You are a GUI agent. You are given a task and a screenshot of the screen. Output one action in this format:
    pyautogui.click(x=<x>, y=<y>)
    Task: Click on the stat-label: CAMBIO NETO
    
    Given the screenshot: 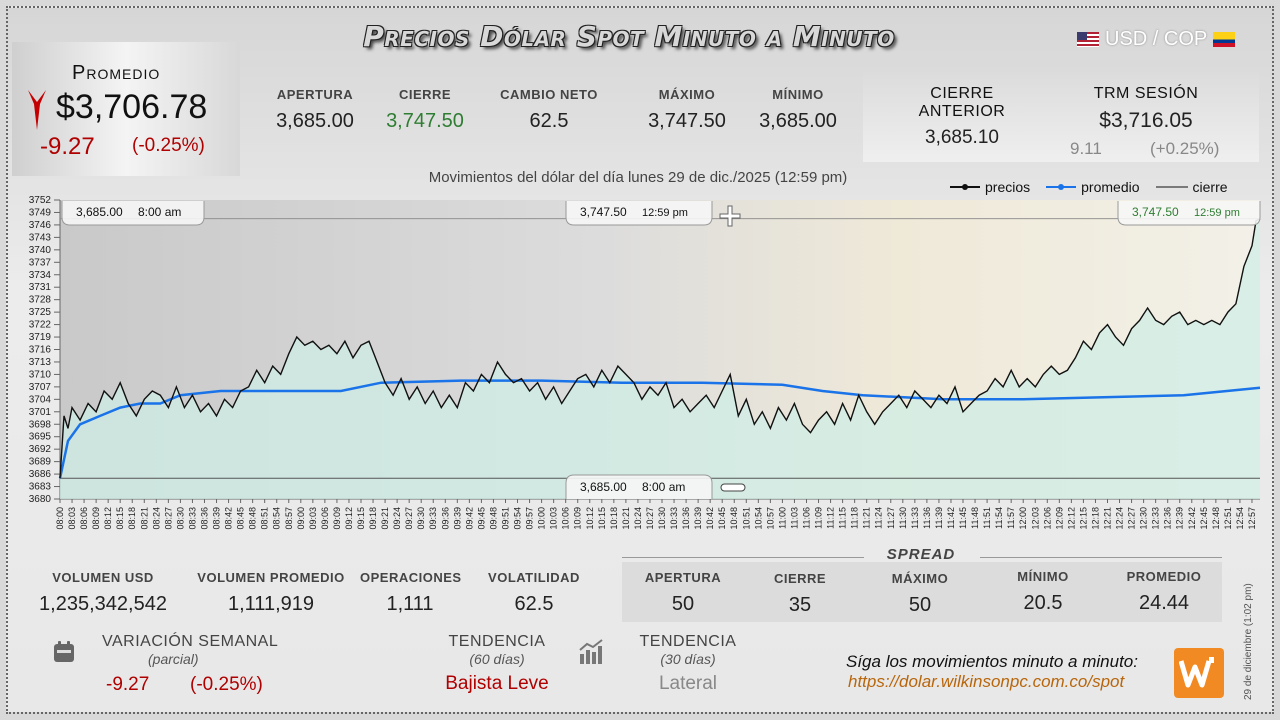 What is the action you would take?
    pyautogui.click(x=549, y=94)
    